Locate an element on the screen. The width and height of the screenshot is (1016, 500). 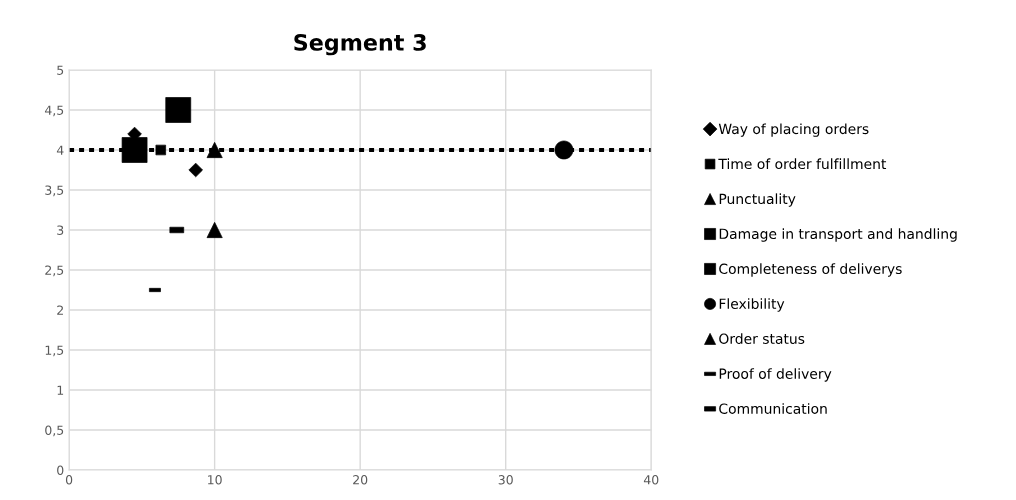
legend-label: Punctuality is located at coordinates (757, 200).